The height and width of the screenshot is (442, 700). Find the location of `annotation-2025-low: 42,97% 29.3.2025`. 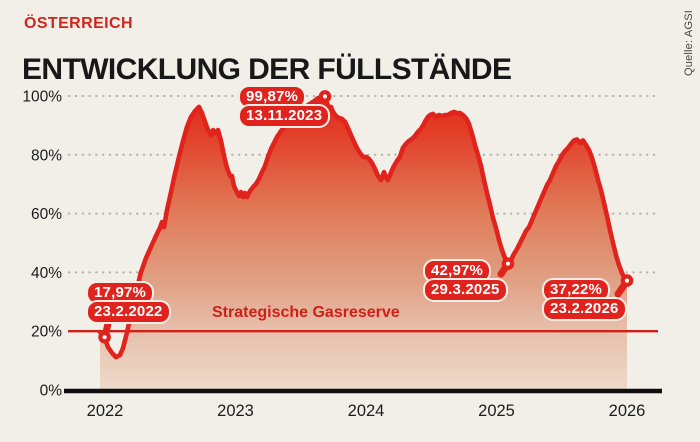

annotation-2025-low: 42,97% 29.3.2025 is located at coordinates (465, 280).